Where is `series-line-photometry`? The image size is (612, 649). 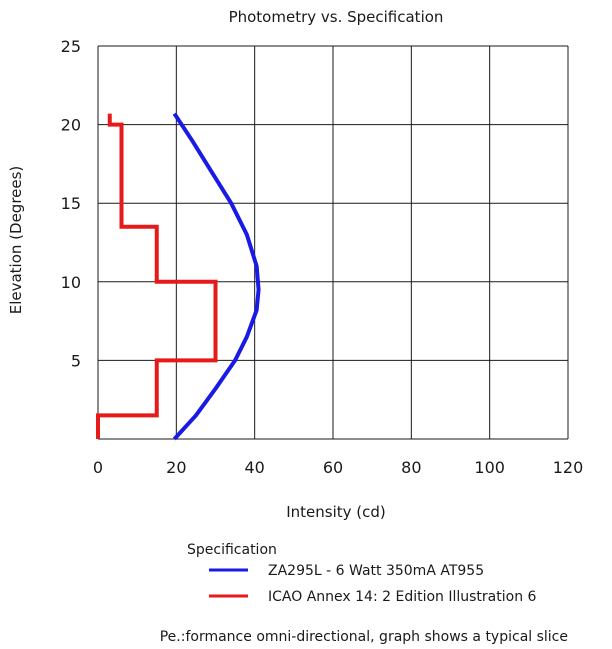
series-line-photometry is located at coordinates (216, 276).